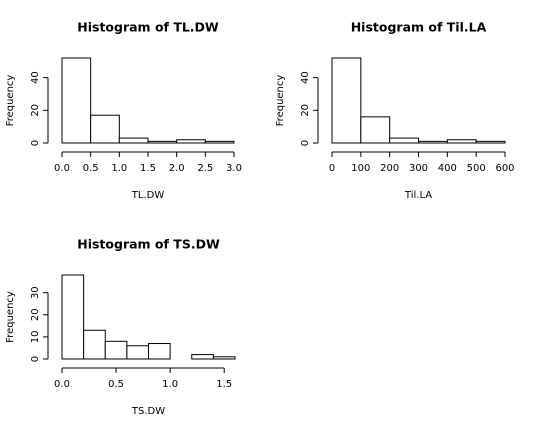 This screenshot has width=540, height=432. Describe the element at coordinates (447, 168) in the screenshot. I see `x-tick-label: 400` at that location.